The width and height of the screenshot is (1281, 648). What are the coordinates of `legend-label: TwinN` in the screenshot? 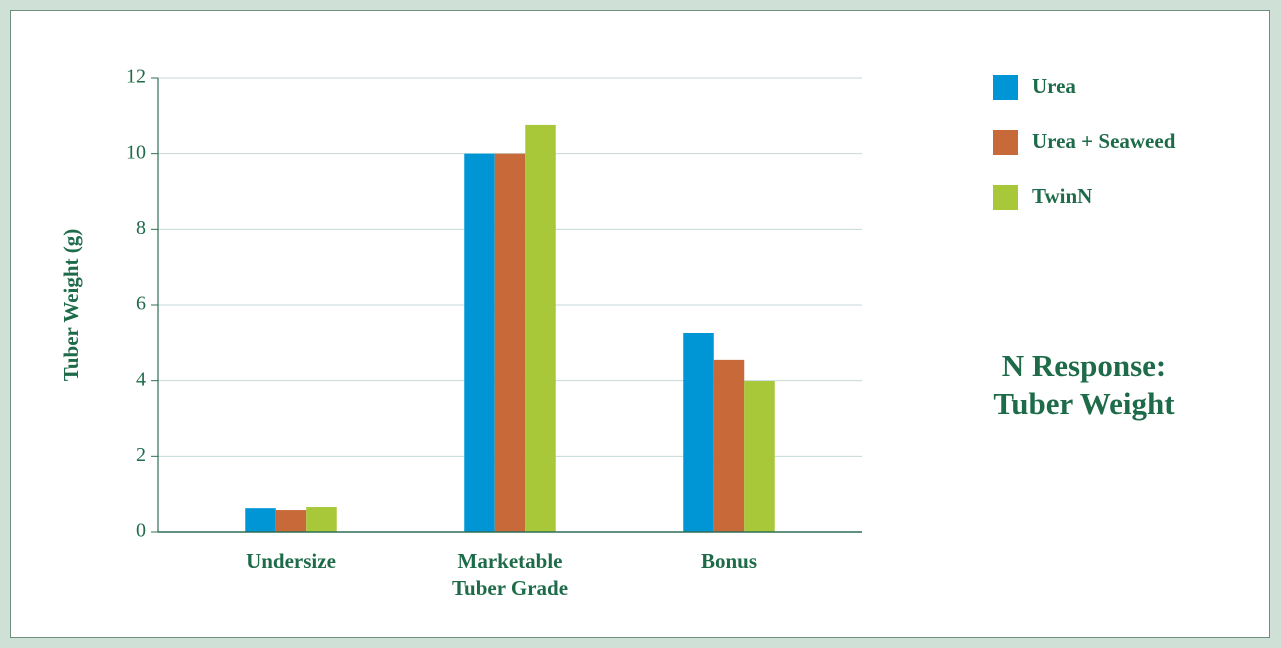 It's located at (1062, 196).